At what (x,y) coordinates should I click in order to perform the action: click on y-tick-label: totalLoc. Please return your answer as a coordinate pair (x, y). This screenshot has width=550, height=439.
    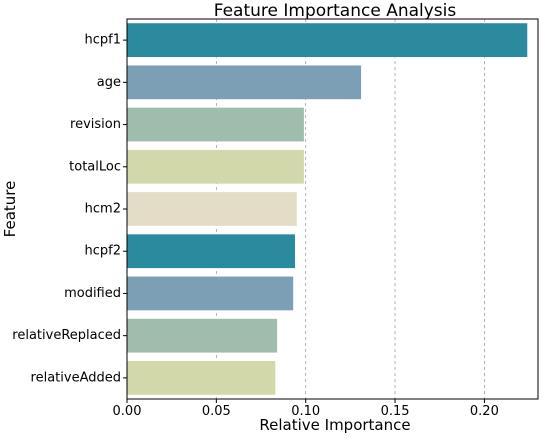
    Looking at the image, I should click on (95, 166).